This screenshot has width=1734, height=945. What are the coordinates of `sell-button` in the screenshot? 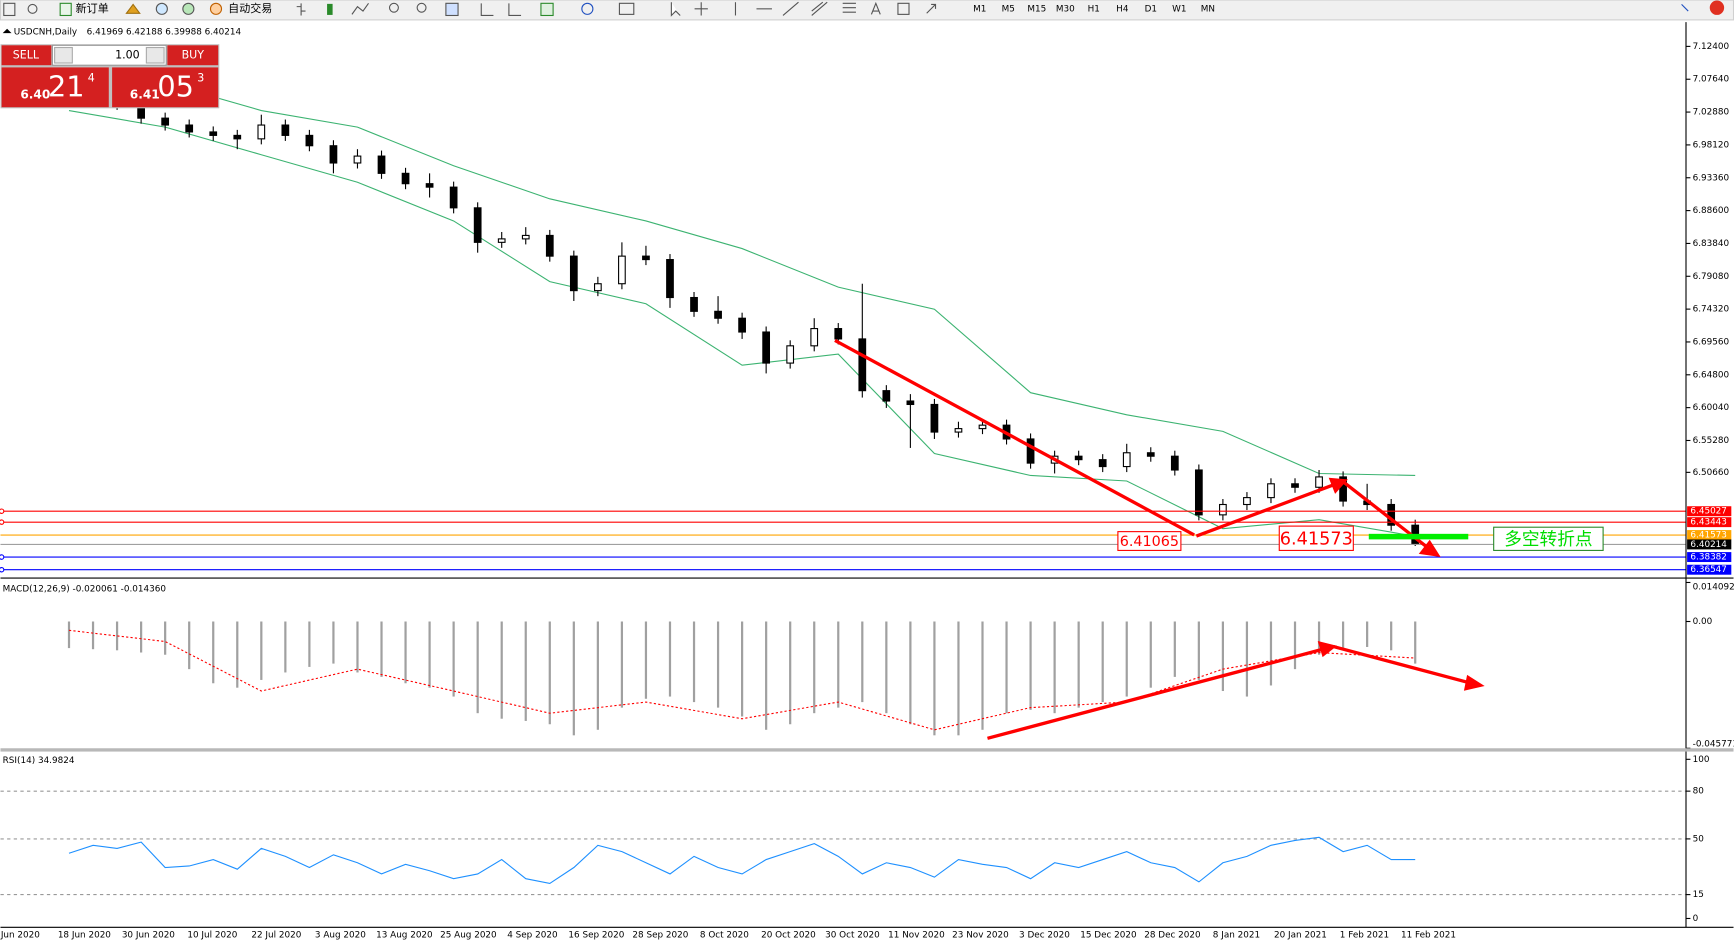 It's located at (26, 55).